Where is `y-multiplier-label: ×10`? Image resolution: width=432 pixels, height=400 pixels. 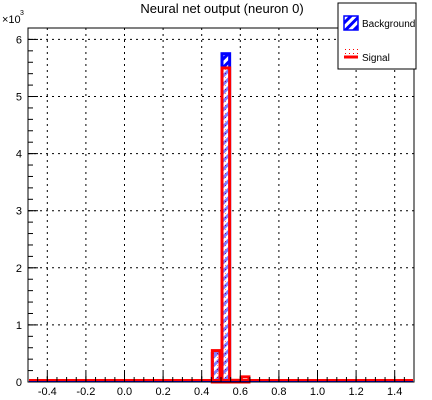
y-multiplier-label: ×10 is located at coordinates (11, 20).